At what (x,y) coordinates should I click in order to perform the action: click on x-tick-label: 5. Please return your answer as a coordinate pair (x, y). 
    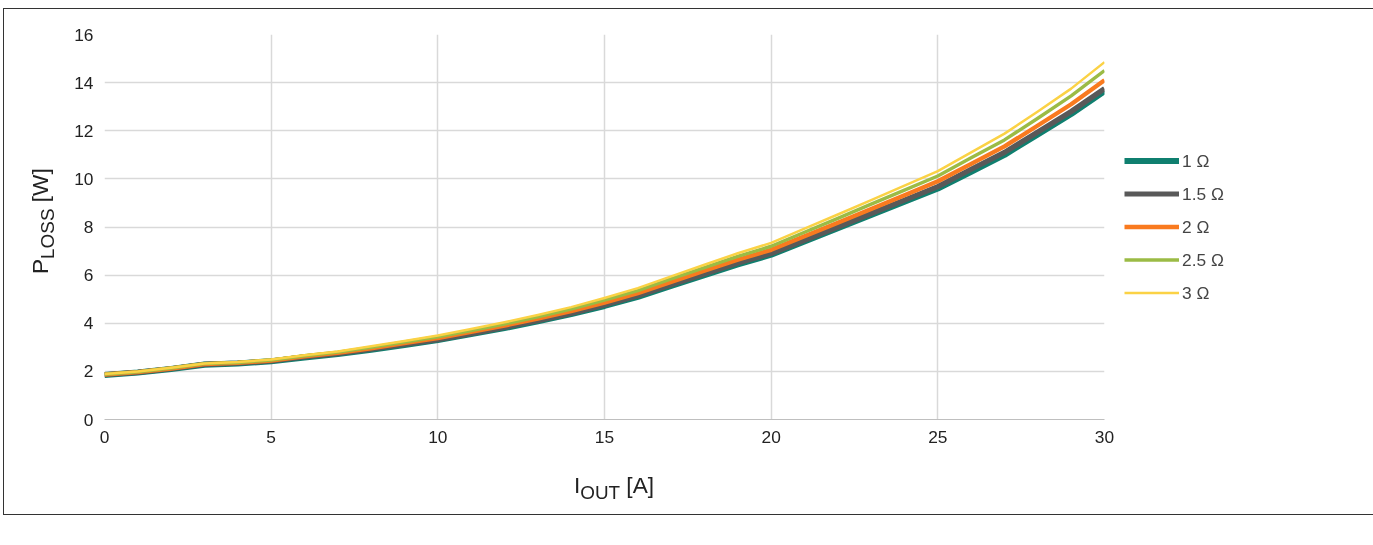
    Looking at the image, I should click on (271, 436).